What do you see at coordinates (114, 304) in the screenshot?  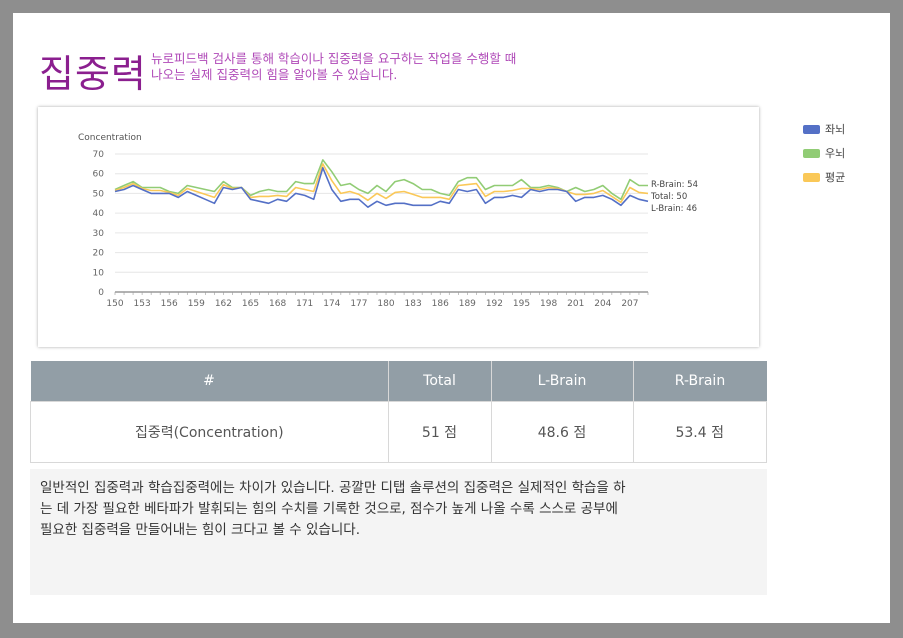 I see `x-tick-label-150: 150` at bounding box center [114, 304].